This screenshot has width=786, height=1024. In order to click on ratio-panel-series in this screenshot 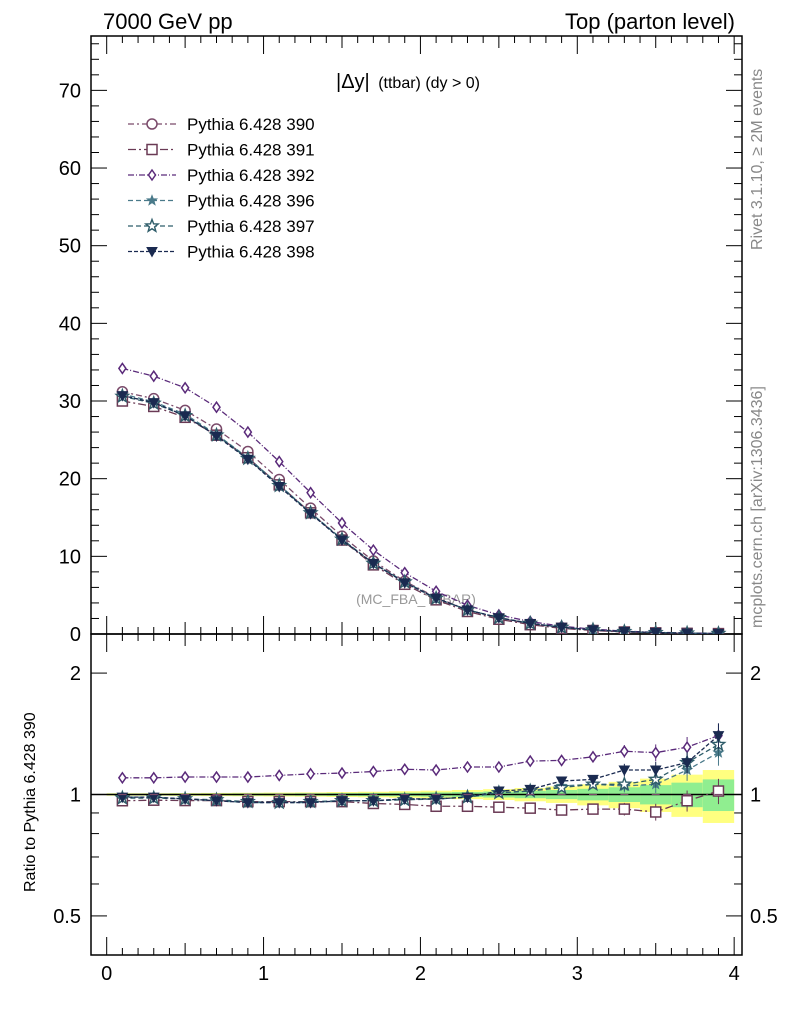, I will do `click(420, 772)`.